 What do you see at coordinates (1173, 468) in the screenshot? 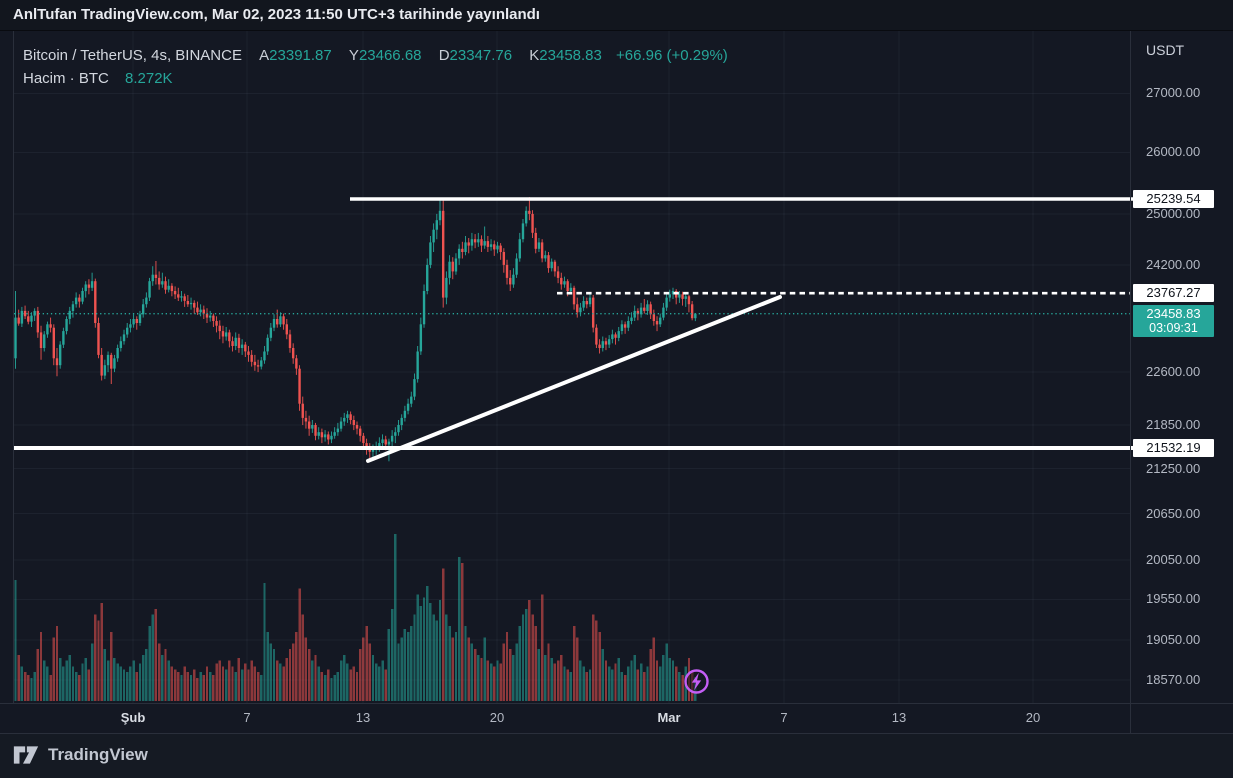
I see `price-tick-label: 21250.00` at bounding box center [1173, 468].